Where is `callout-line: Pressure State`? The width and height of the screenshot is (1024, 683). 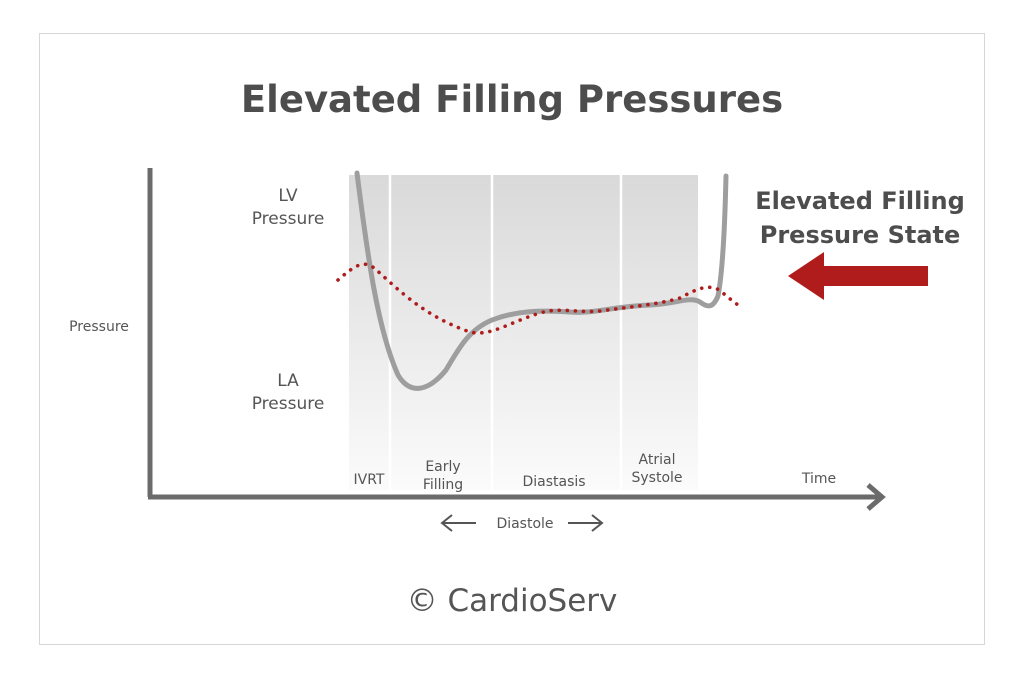 callout-line: Pressure State is located at coordinates (860, 235).